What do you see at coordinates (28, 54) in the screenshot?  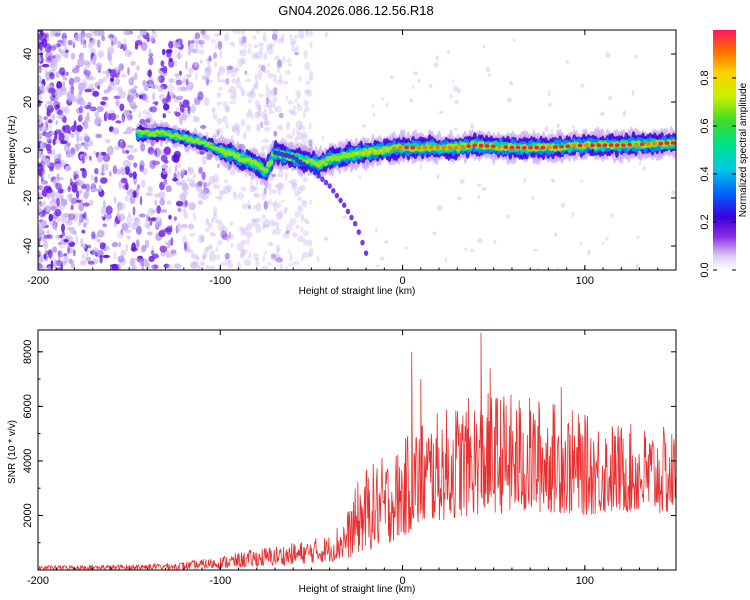 I see `y-tick-label: 40` at bounding box center [28, 54].